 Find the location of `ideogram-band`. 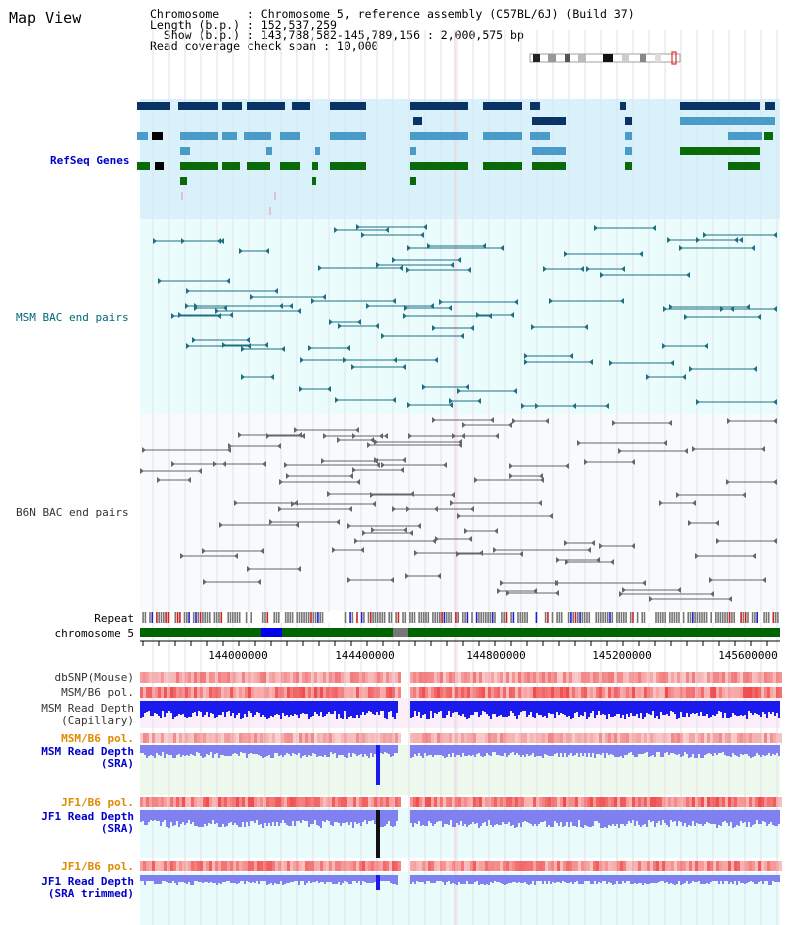

ideogram-band is located at coordinates (658, 58).